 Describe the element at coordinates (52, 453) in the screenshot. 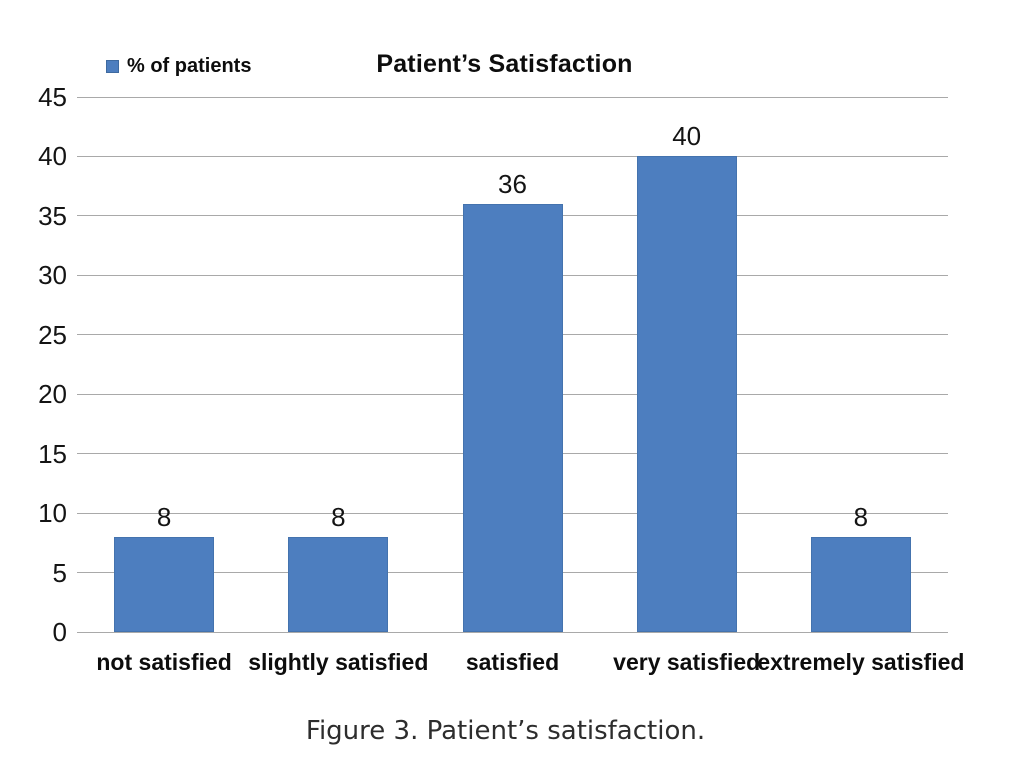

I see `y-axis-tick-label-15: 15` at that location.